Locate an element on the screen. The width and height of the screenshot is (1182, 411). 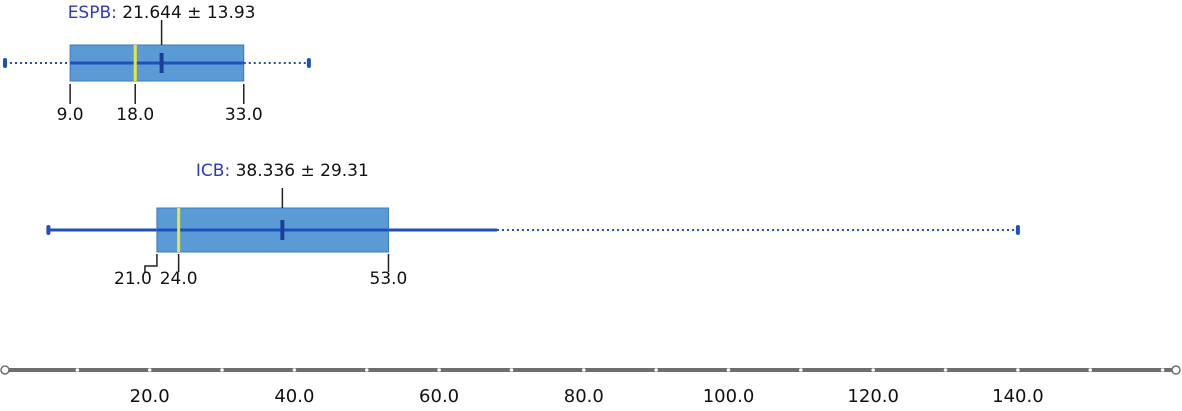
icb-min-marker is located at coordinates (48, 230).